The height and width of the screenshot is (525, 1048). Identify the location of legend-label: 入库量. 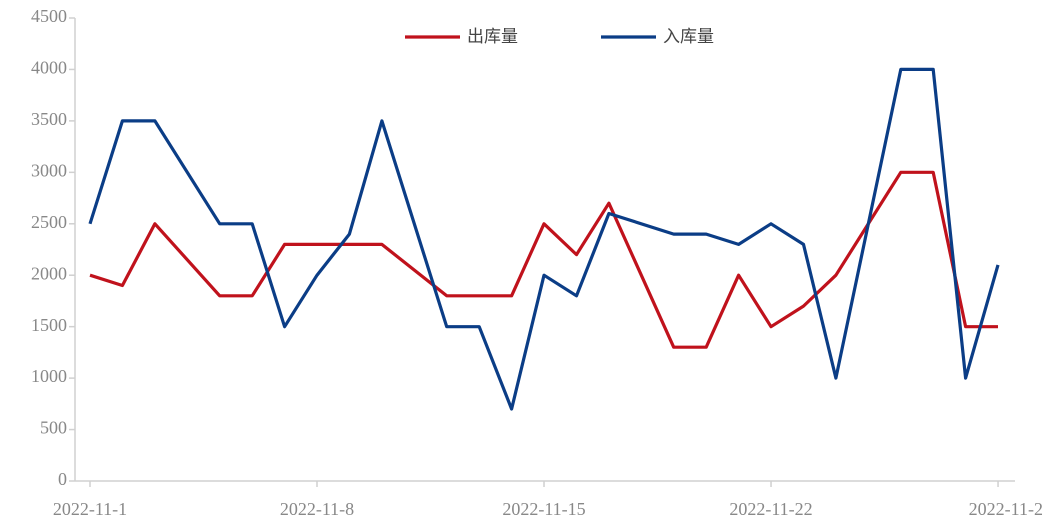
(688, 37).